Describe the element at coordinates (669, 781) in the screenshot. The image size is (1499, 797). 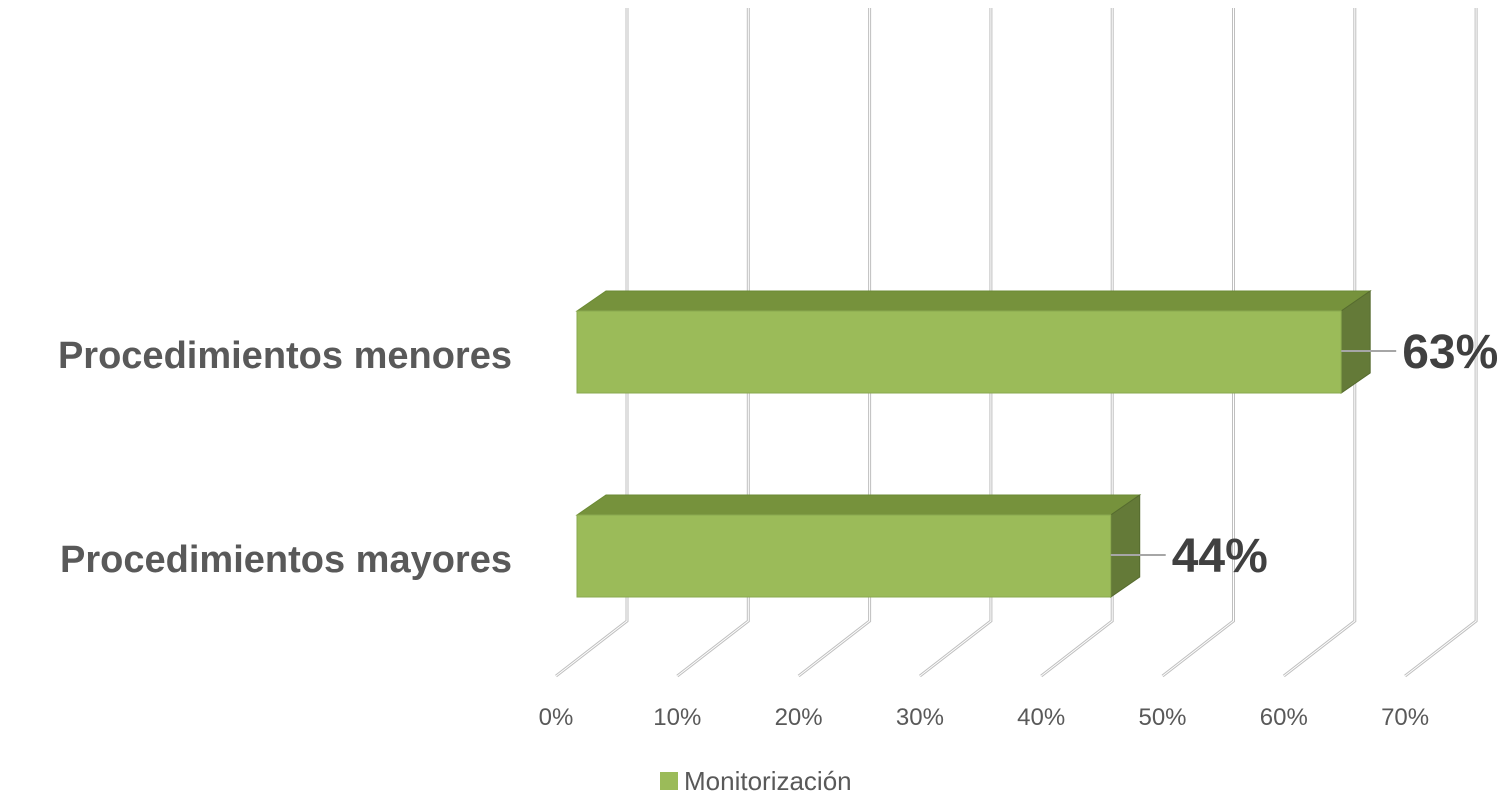
I see `legend-swatch` at that location.